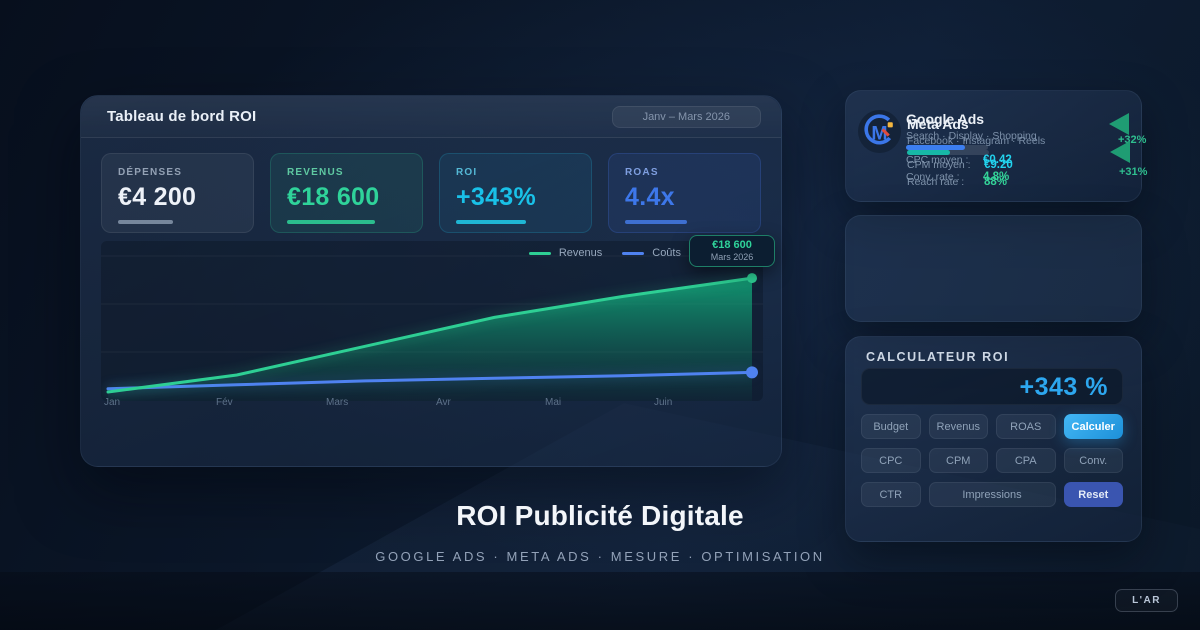 This screenshot has height=630, width=1200. I want to click on platform-title: Google Ads, so click(945, 119).